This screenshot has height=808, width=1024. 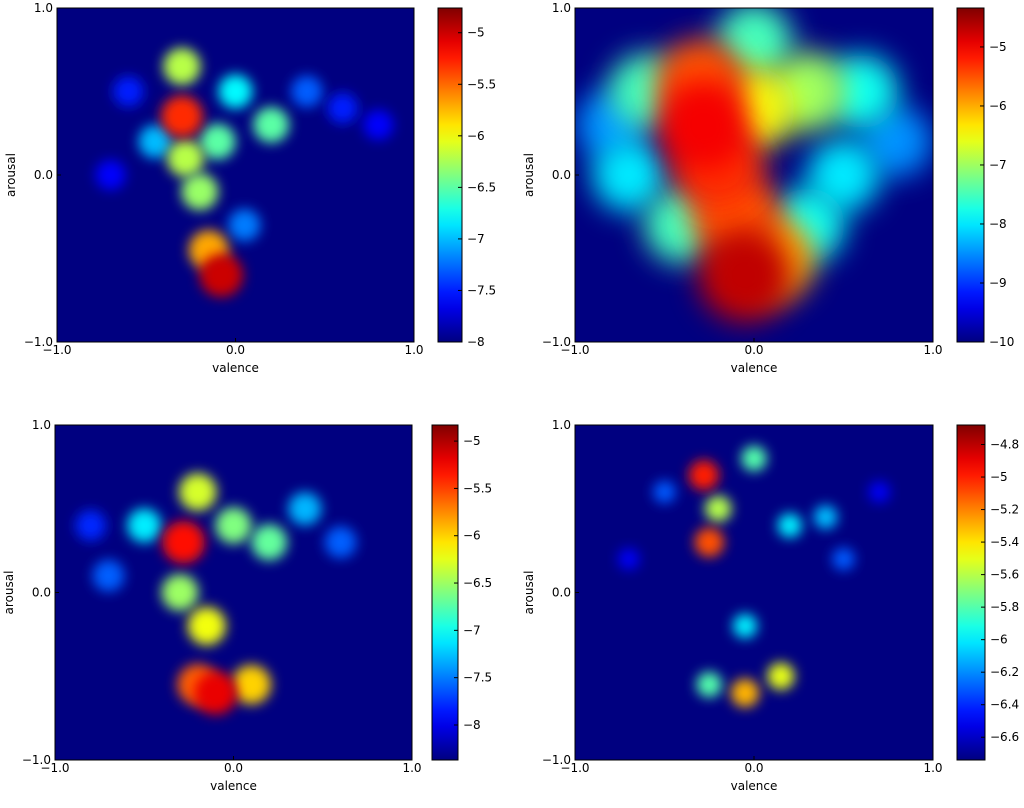 What do you see at coordinates (1001, 342) in the screenshot?
I see `colorbar-tick-label: −10` at bounding box center [1001, 342].